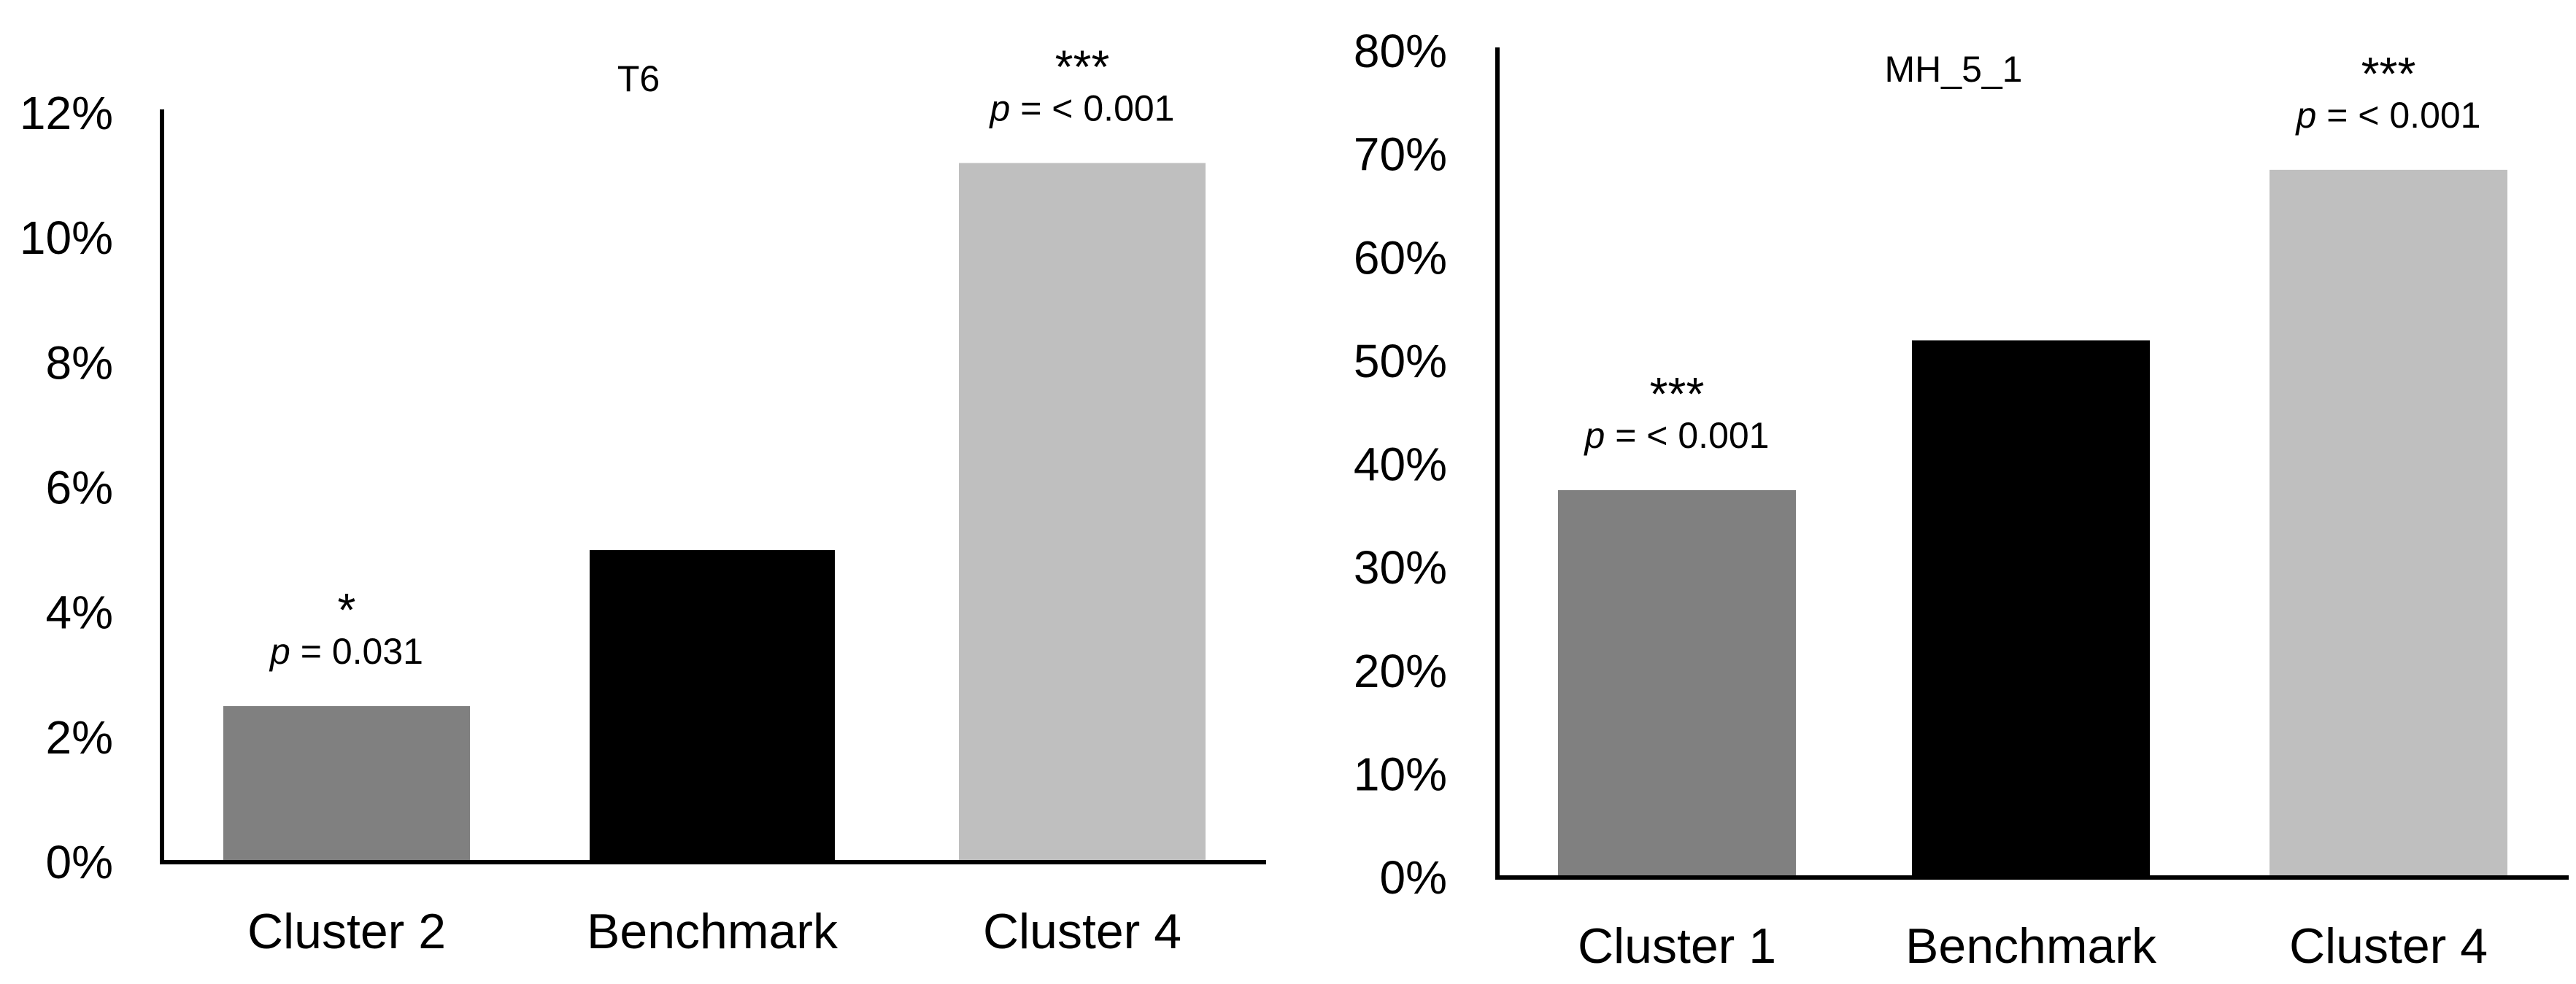 The height and width of the screenshot is (984, 2576). I want to click on chart-1-category-label: Cluster 4, so click(1082, 931).